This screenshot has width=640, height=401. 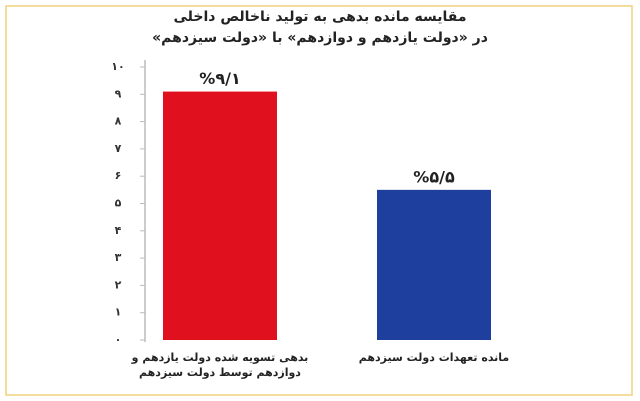 What do you see at coordinates (118, 148) in the screenshot?
I see `y-tick-label: ۷` at bounding box center [118, 148].